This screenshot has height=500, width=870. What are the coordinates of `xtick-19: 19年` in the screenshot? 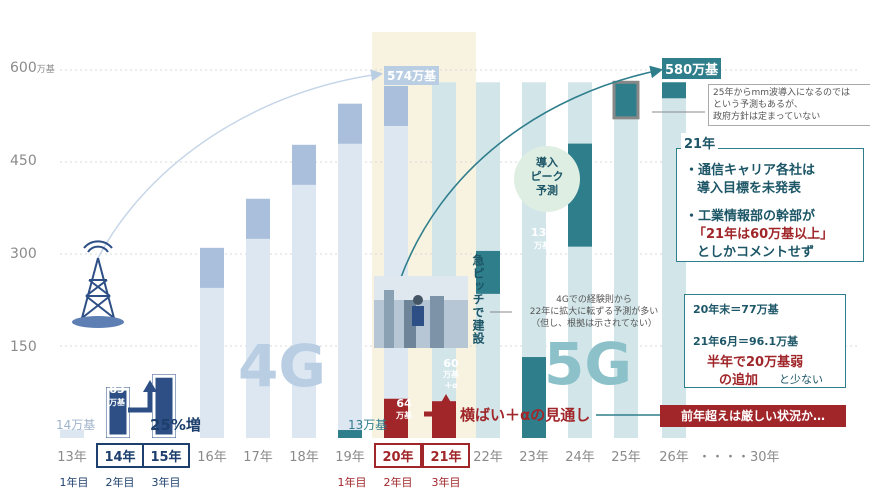 It's located at (350, 457).